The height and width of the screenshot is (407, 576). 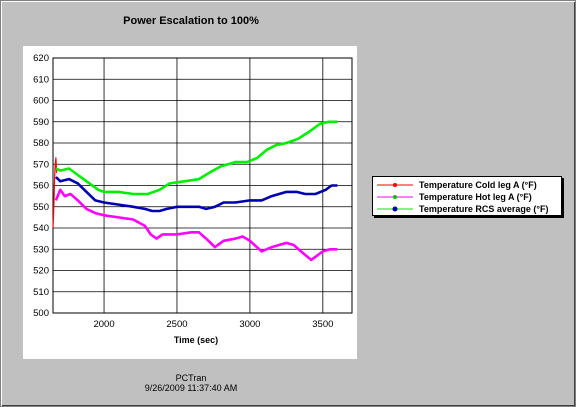 I want to click on y-tick-label: 580, so click(x=41, y=143).